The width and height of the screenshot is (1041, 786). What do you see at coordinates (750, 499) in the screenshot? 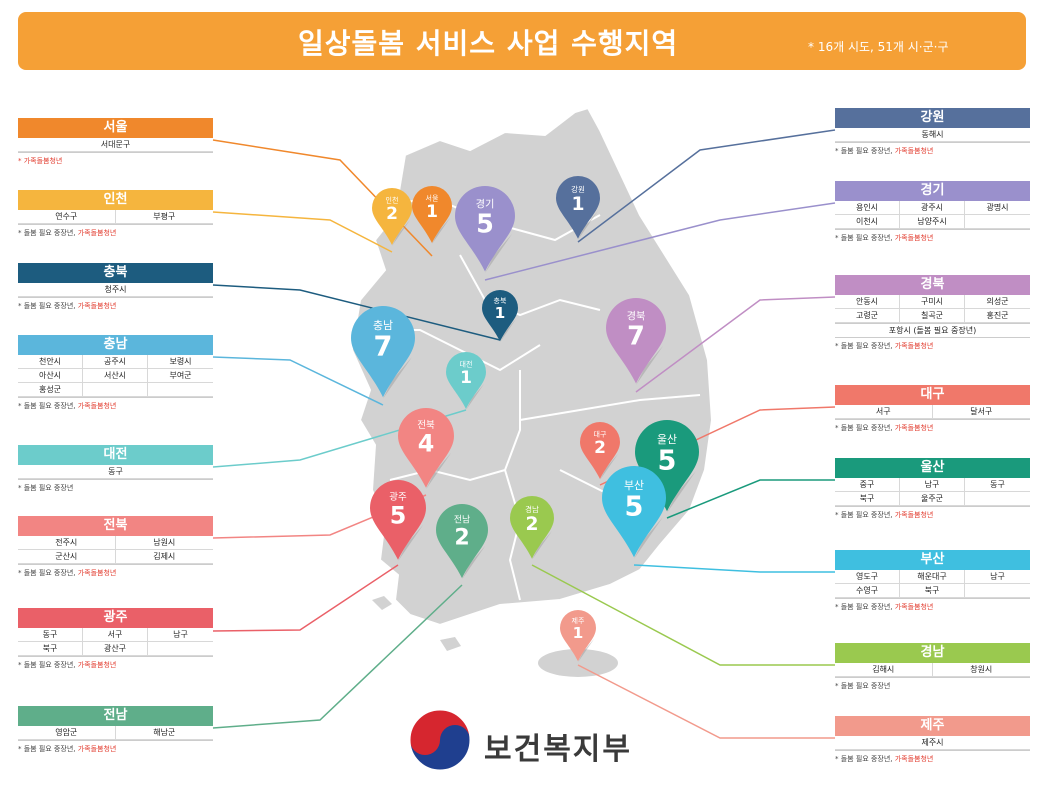
I see `leader-line-ulsan` at bounding box center [750, 499].